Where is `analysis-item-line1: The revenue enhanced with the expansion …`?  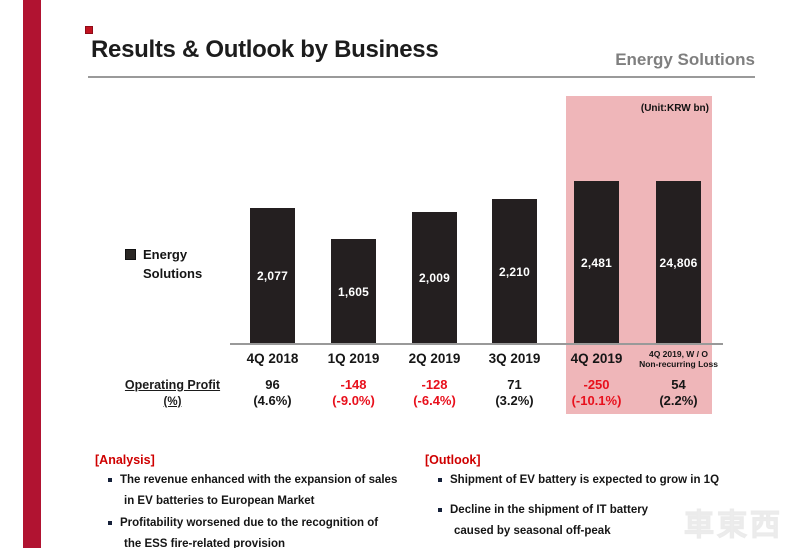
analysis-item-line1: The revenue enhanced with the expansion … is located at coordinates (259, 480).